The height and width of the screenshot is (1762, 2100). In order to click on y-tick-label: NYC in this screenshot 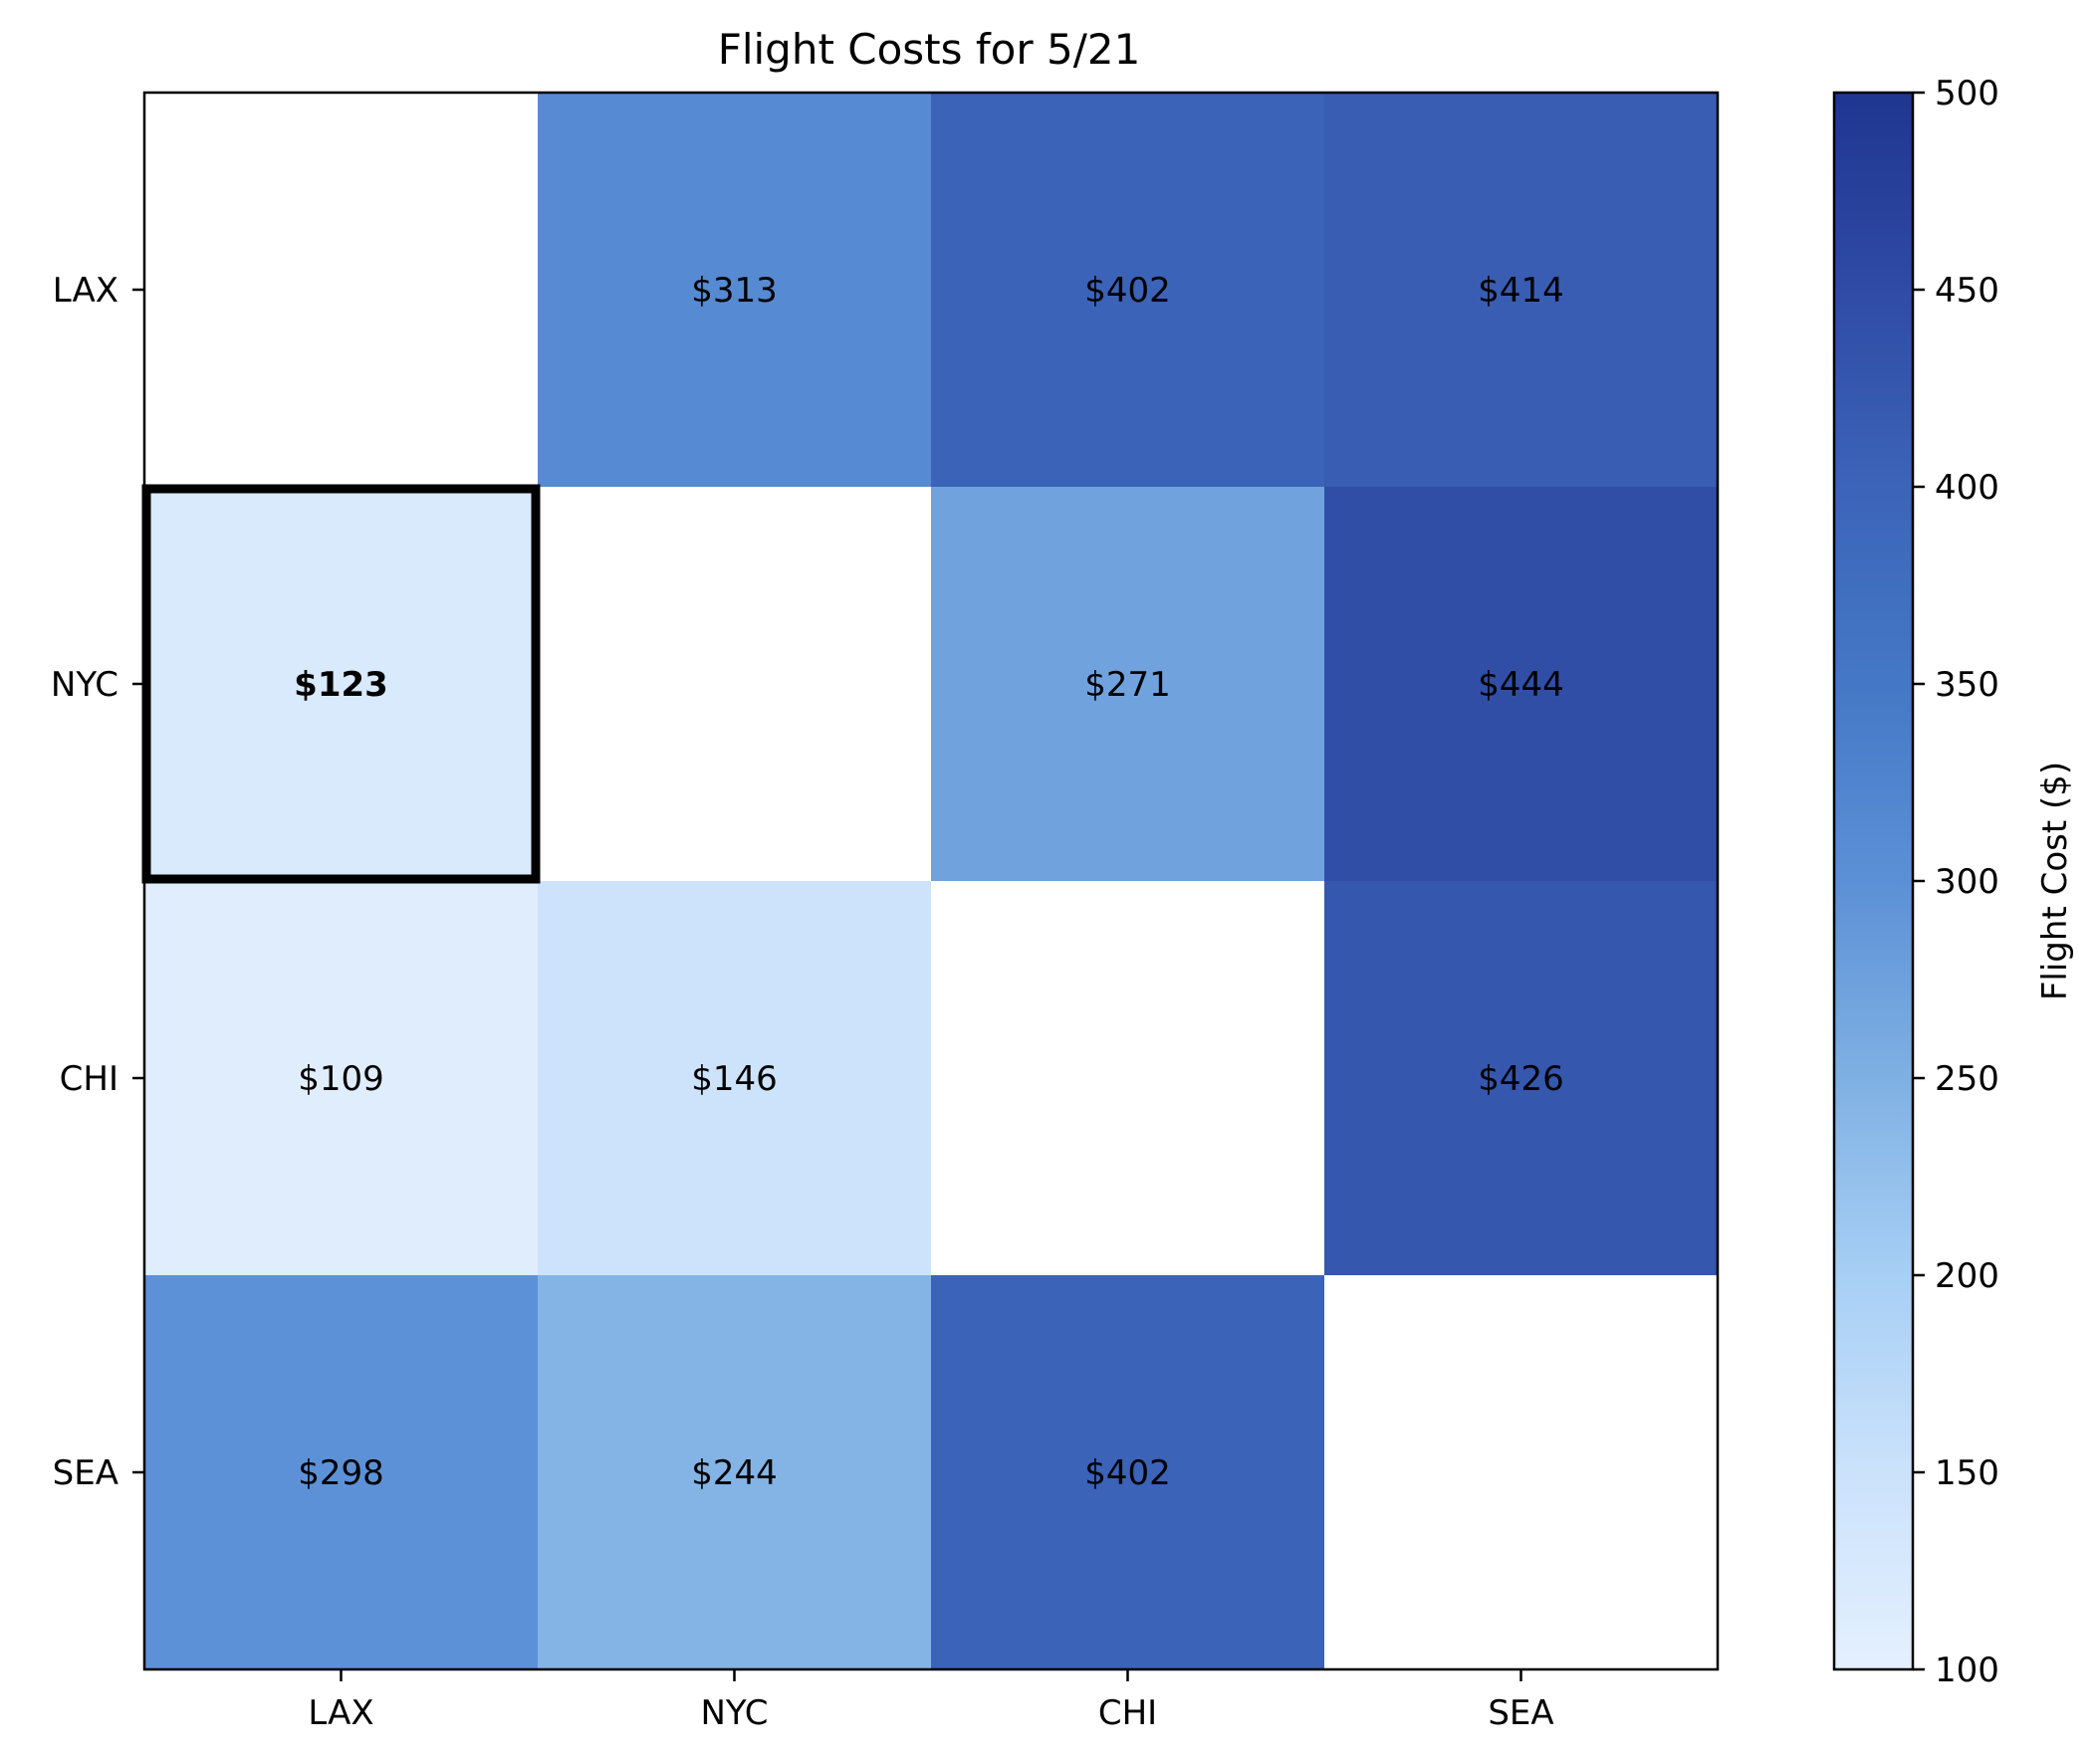, I will do `click(84, 685)`.